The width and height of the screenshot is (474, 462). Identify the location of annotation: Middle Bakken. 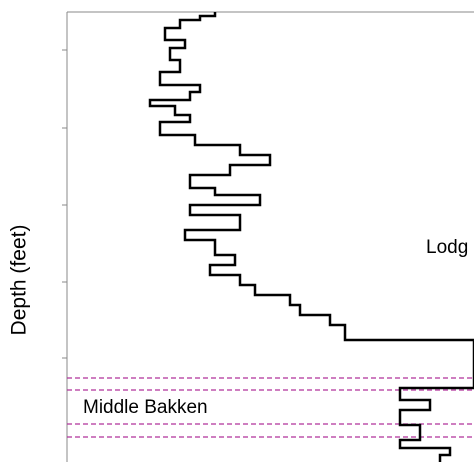
(145, 407).